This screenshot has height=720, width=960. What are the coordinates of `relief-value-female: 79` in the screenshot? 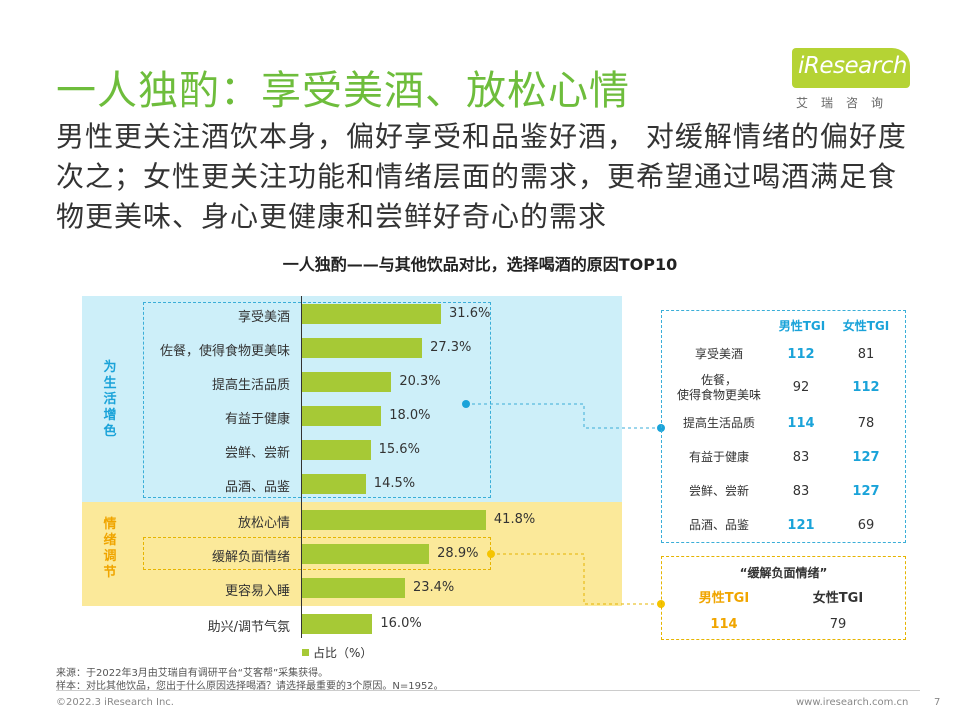 It's located at (838, 624).